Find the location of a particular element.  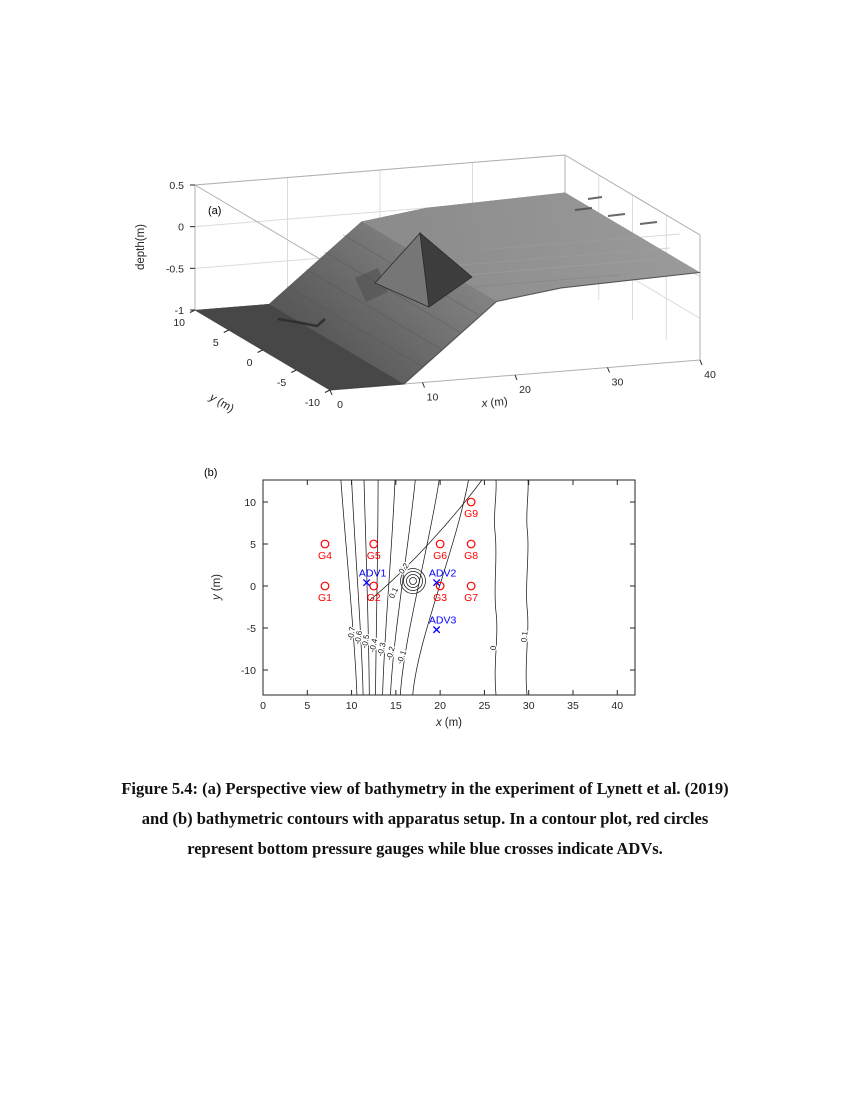

y-axis-var: y is located at coordinates (217, 597).